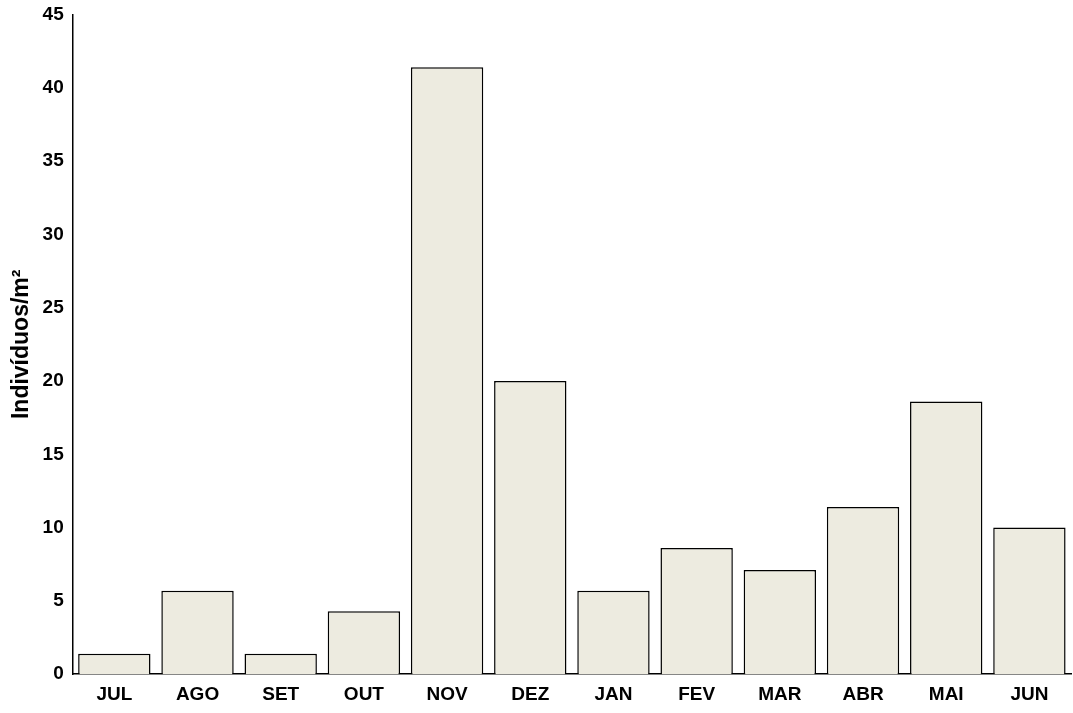 This screenshot has width=1073, height=713. Describe the element at coordinates (613, 693) in the screenshot. I see `x-tick-label: JAN` at that location.